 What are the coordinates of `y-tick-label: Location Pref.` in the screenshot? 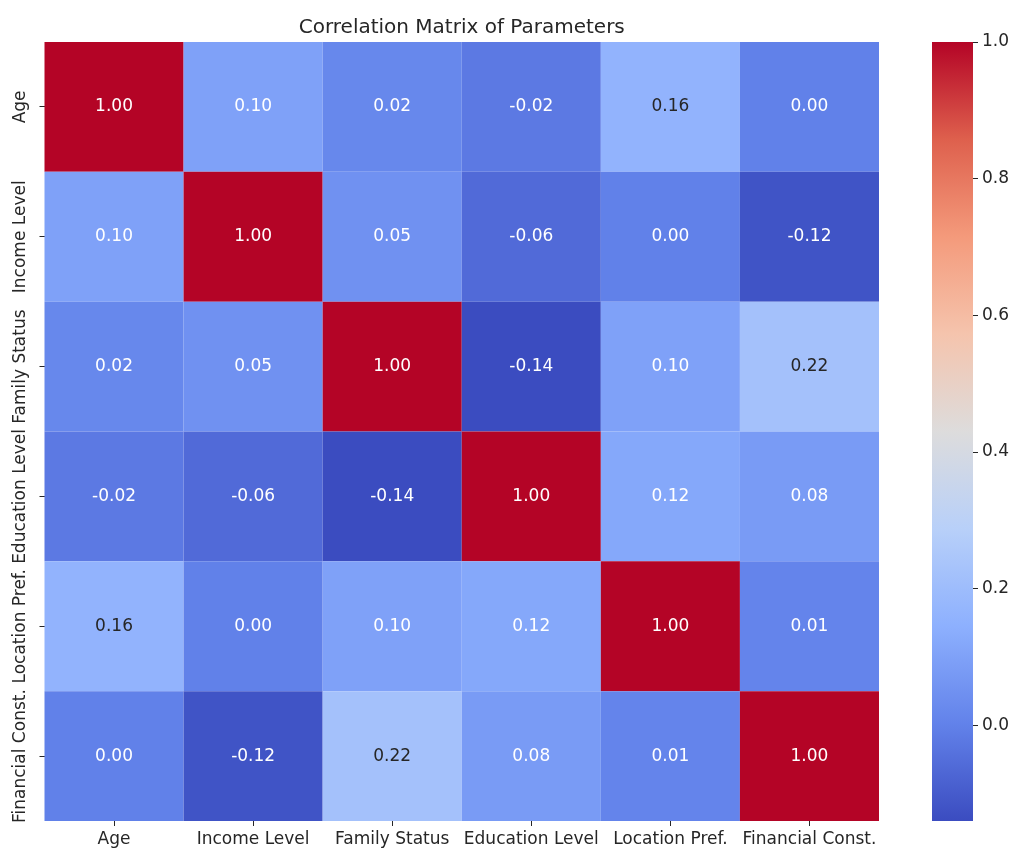 It's located at (19, 626).